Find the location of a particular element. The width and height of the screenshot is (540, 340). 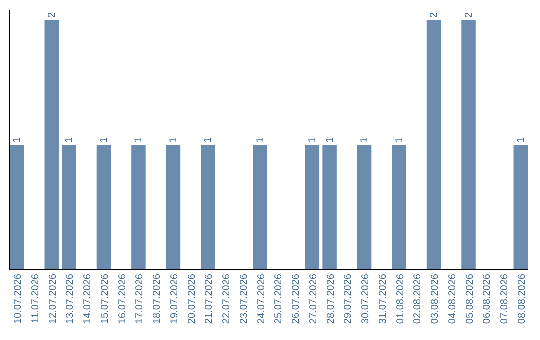

x-tick-label: 08.08.2026 is located at coordinates (522, 299).